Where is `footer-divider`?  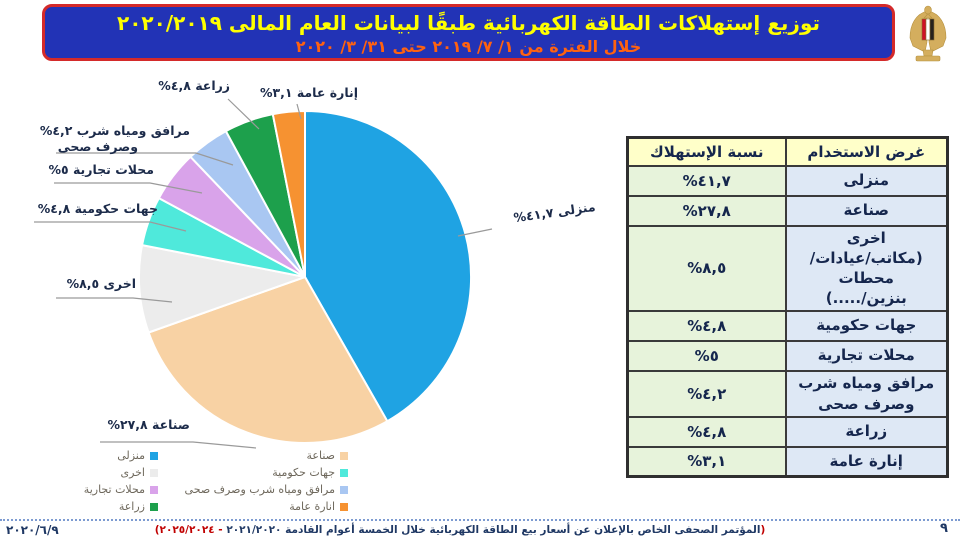
footer-divider is located at coordinates (480, 520).